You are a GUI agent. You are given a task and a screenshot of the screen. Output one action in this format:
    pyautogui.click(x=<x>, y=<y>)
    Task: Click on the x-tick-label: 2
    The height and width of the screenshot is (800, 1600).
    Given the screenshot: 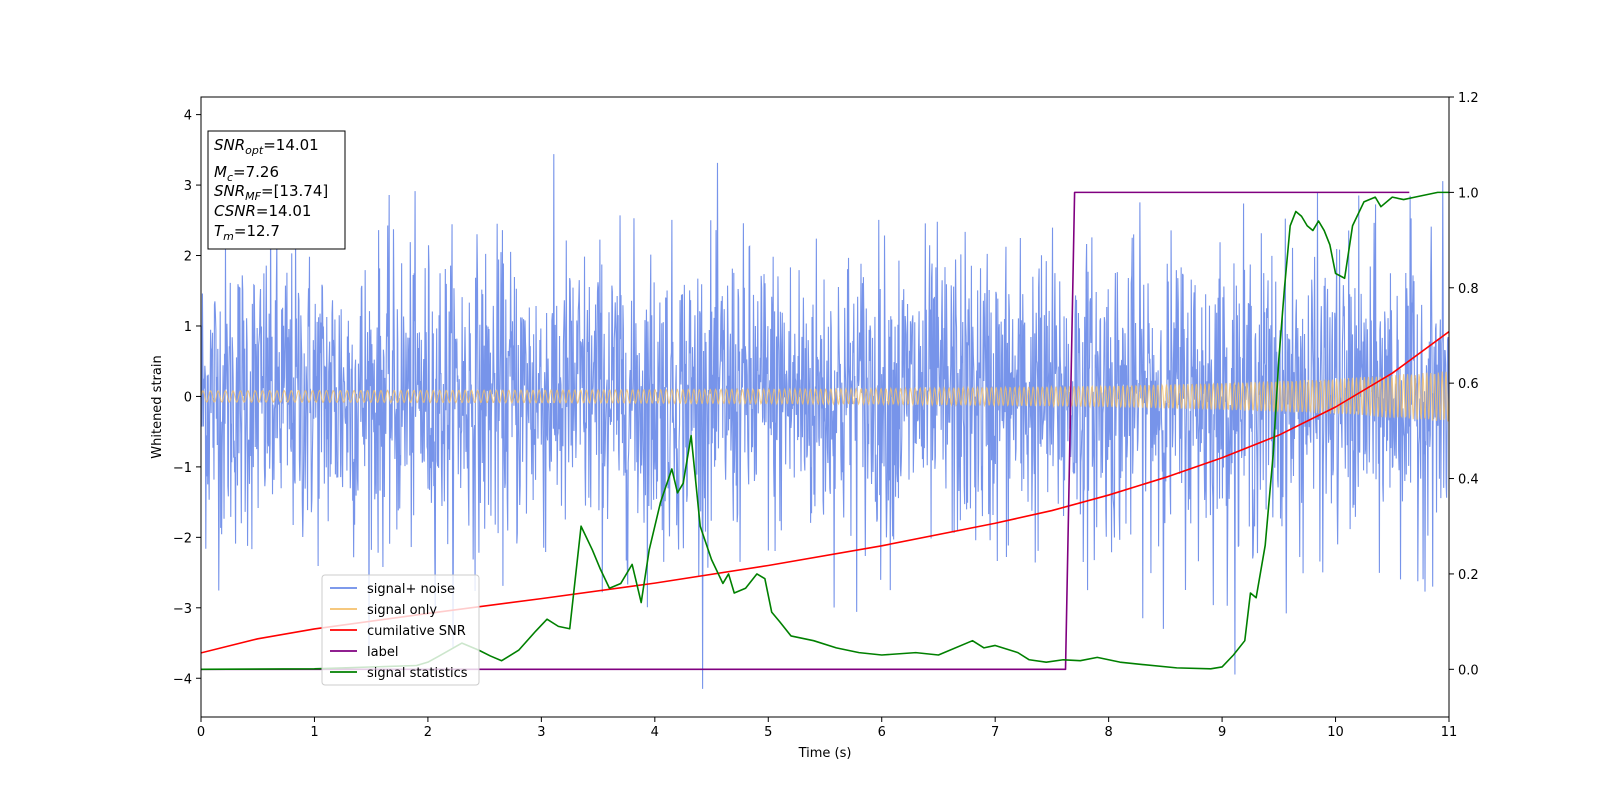 What is the action you would take?
    pyautogui.click(x=428, y=732)
    